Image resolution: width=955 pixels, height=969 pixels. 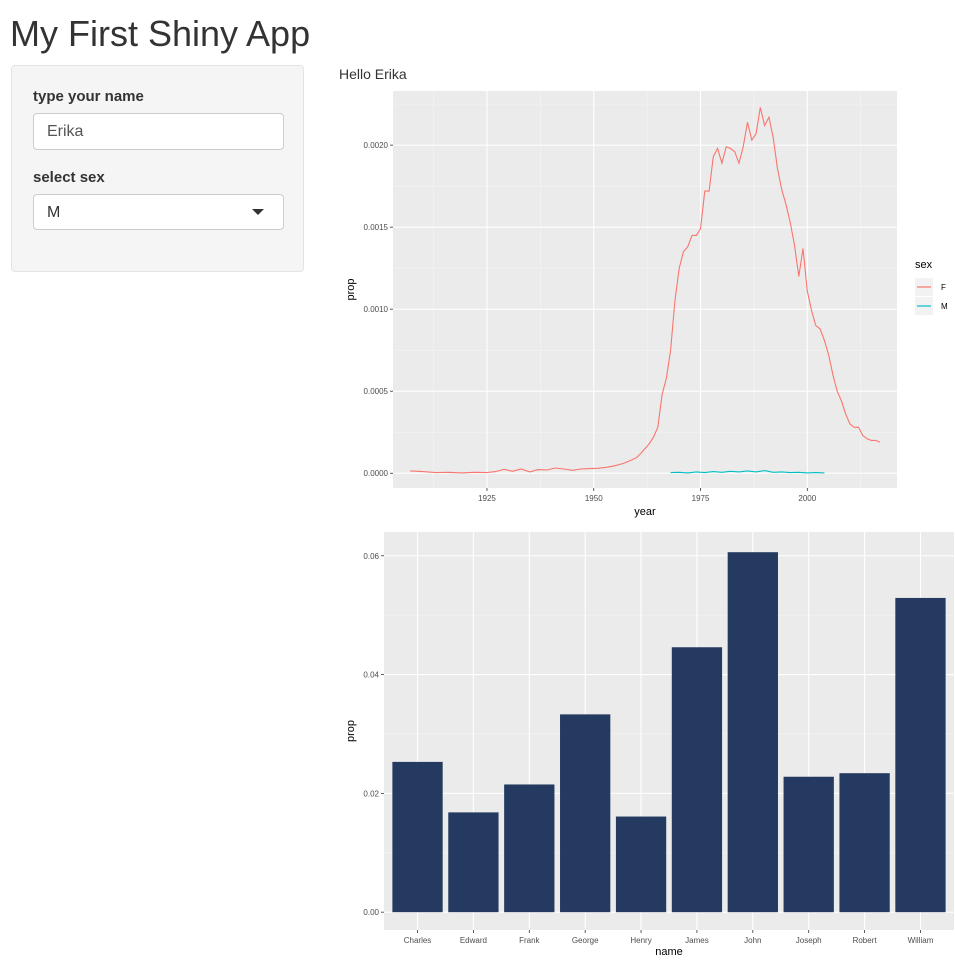 What do you see at coordinates (418, 940) in the screenshot?
I see `x-tick-label: Charles` at bounding box center [418, 940].